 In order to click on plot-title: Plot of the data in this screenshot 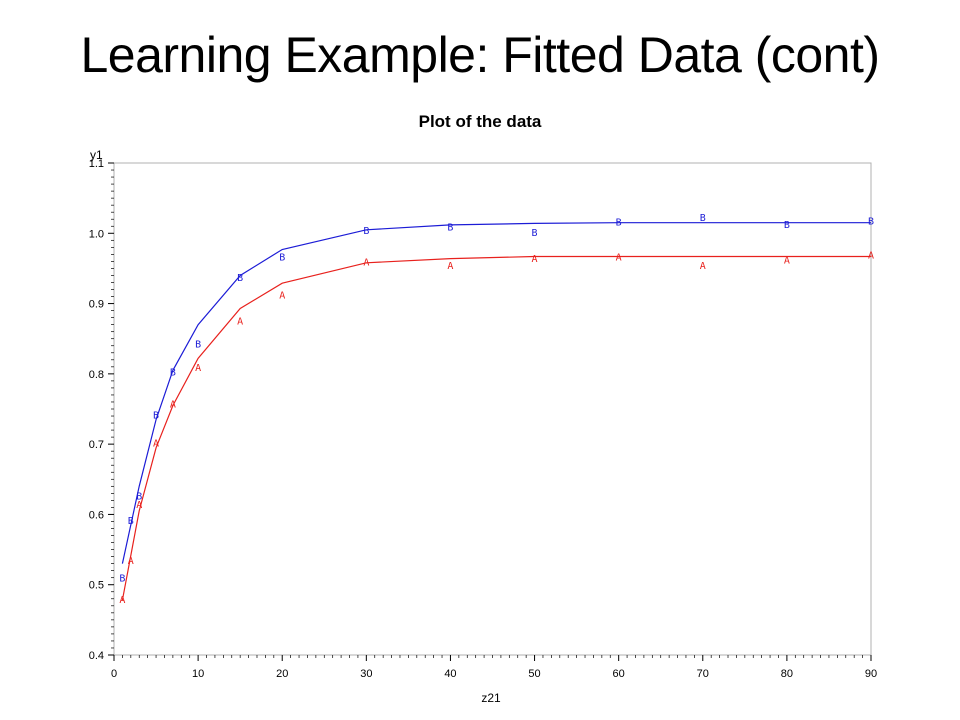, I will do `click(480, 121)`.